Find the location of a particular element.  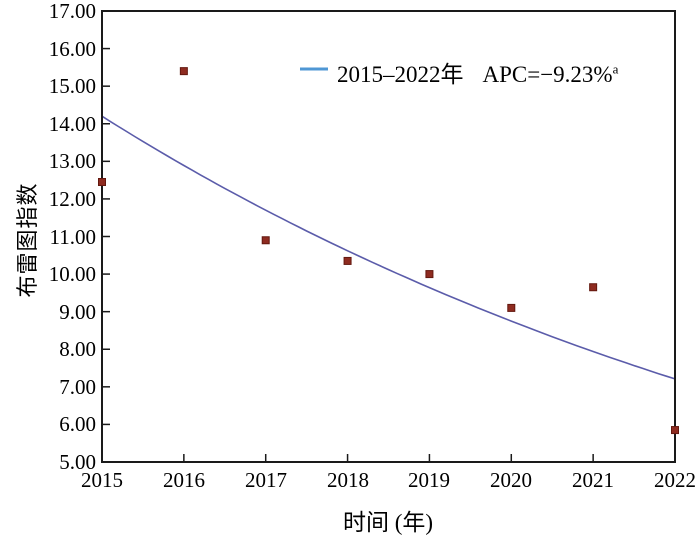

data-point-2021 is located at coordinates (593, 287).